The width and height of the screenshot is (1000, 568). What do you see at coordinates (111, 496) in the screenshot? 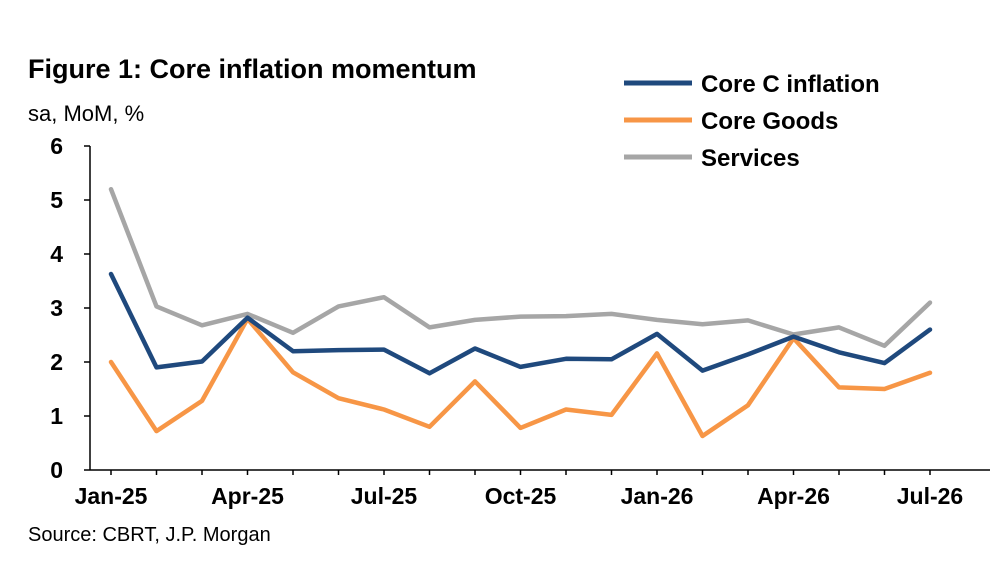
I see `x-tick-label: Jan-25` at bounding box center [111, 496].